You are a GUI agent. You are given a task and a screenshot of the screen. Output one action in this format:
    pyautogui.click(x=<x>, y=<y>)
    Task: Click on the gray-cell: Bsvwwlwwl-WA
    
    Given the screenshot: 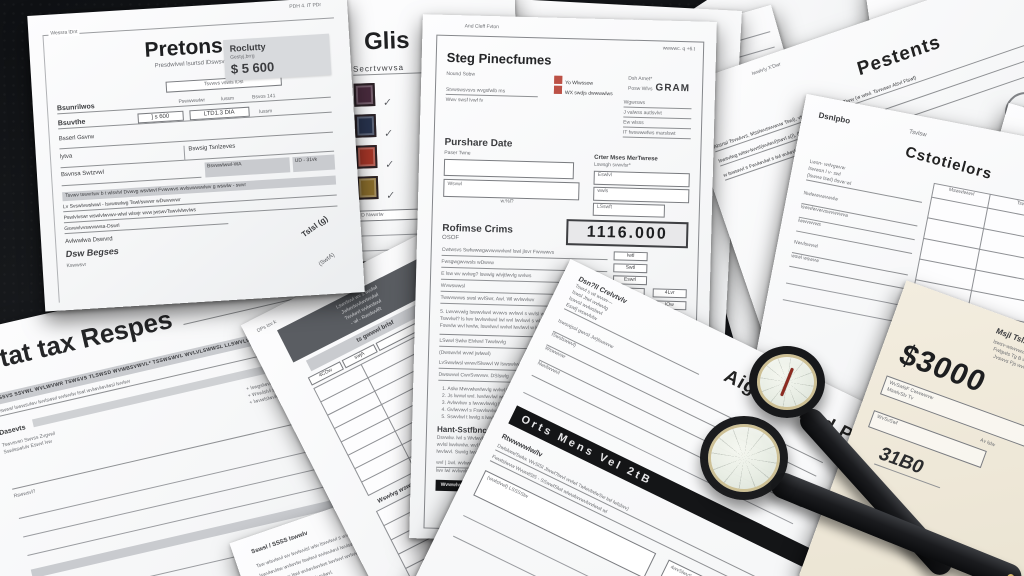 What is the action you would take?
    pyautogui.click(x=247, y=167)
    